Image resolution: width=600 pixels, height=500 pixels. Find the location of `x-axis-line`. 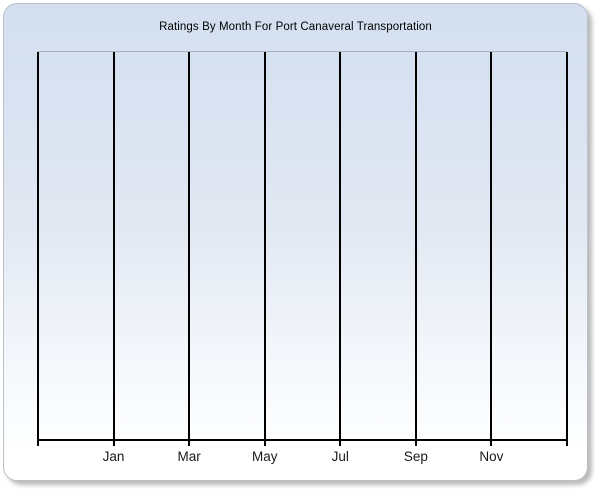

x-axis-line is located at coordinates (302, 440).